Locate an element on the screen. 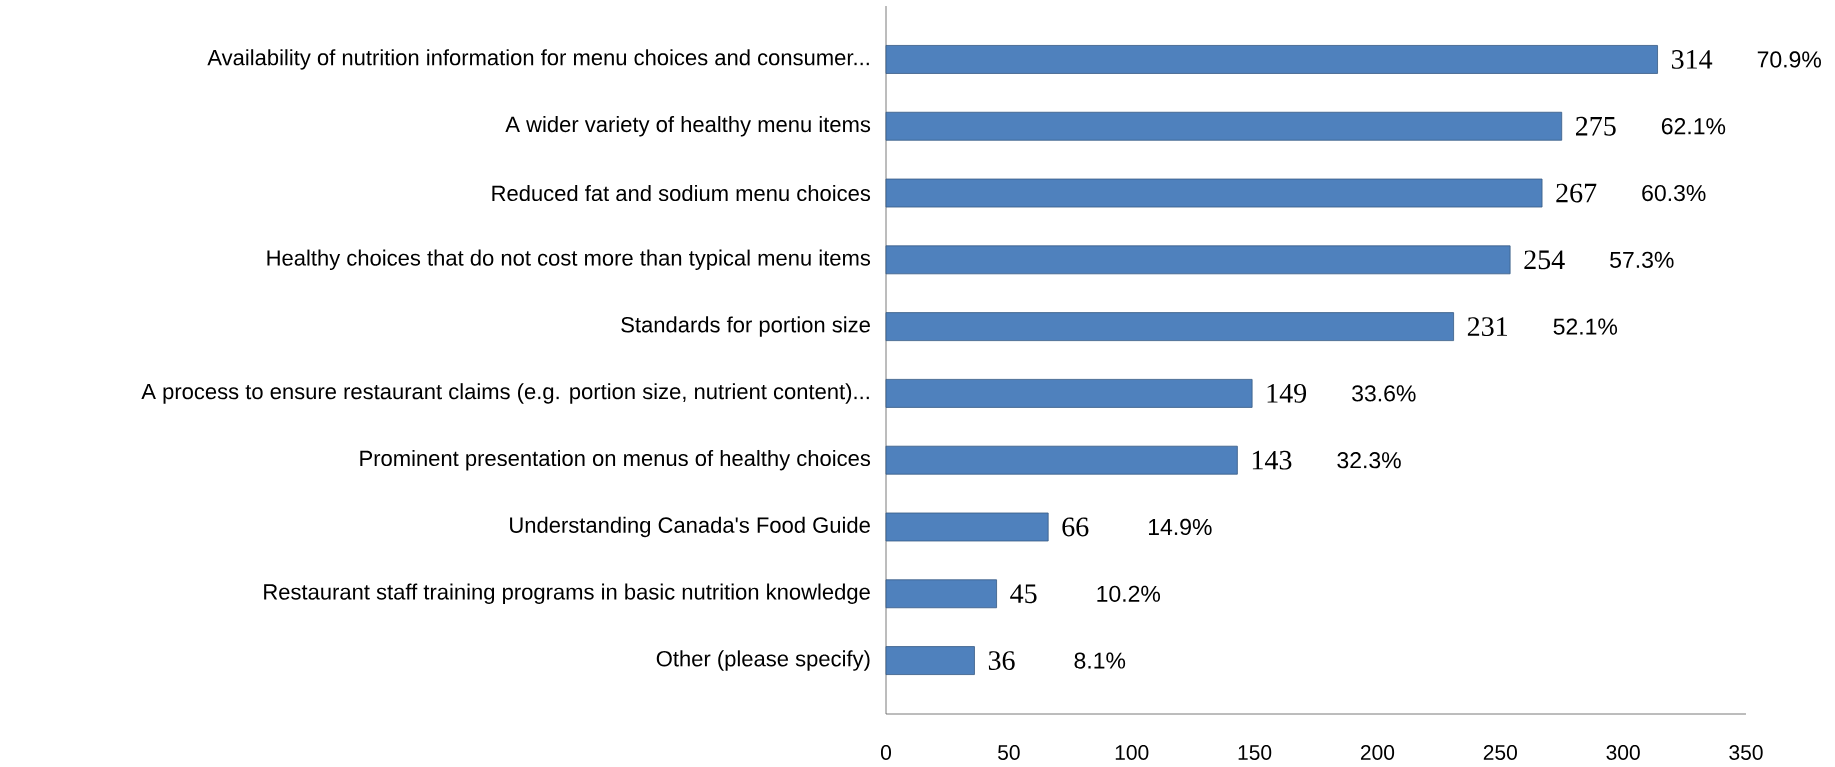 The height and width of the screenshot is (767, 1835). y-tick-label: Understanding Canada's Food Guide is located at coordinates (690, 527).